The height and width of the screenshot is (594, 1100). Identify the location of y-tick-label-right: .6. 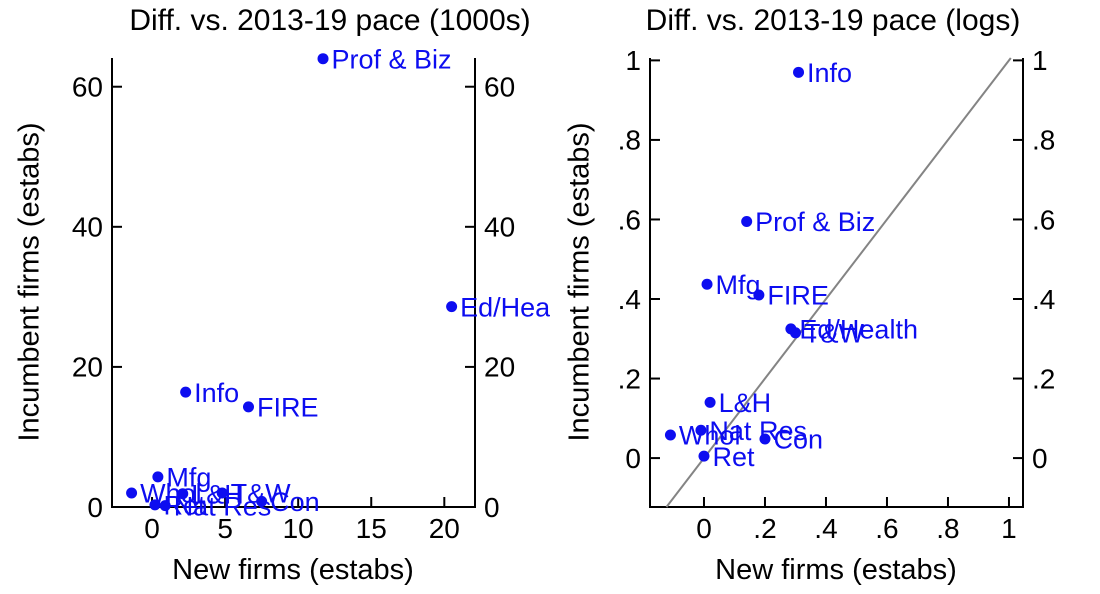
(1043, 219).